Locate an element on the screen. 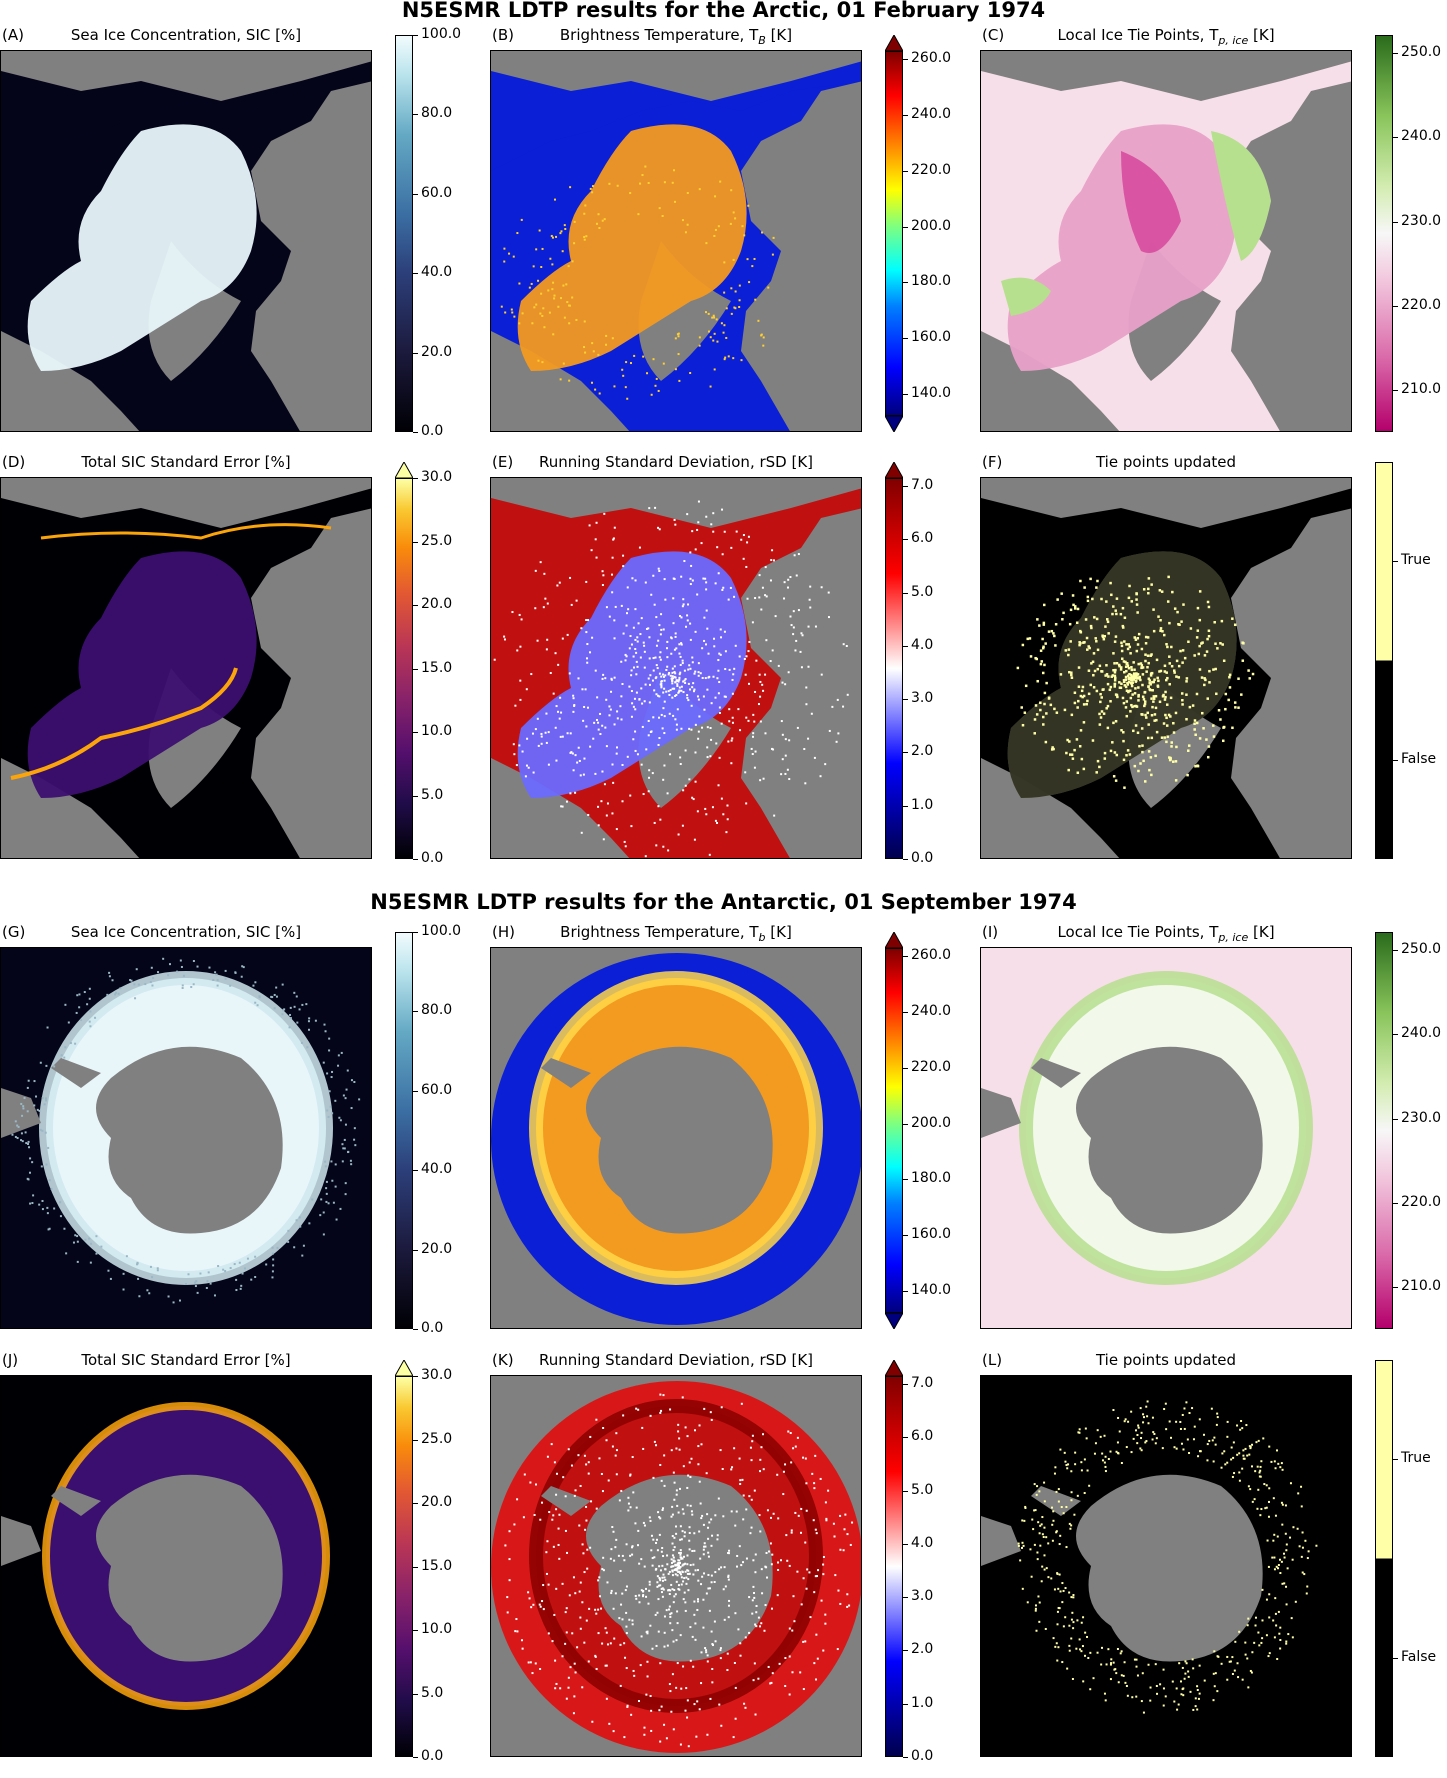 The width and height of the screenshot is (1447, 1778). panel-label: (F) is located at coordinates (992, 462).